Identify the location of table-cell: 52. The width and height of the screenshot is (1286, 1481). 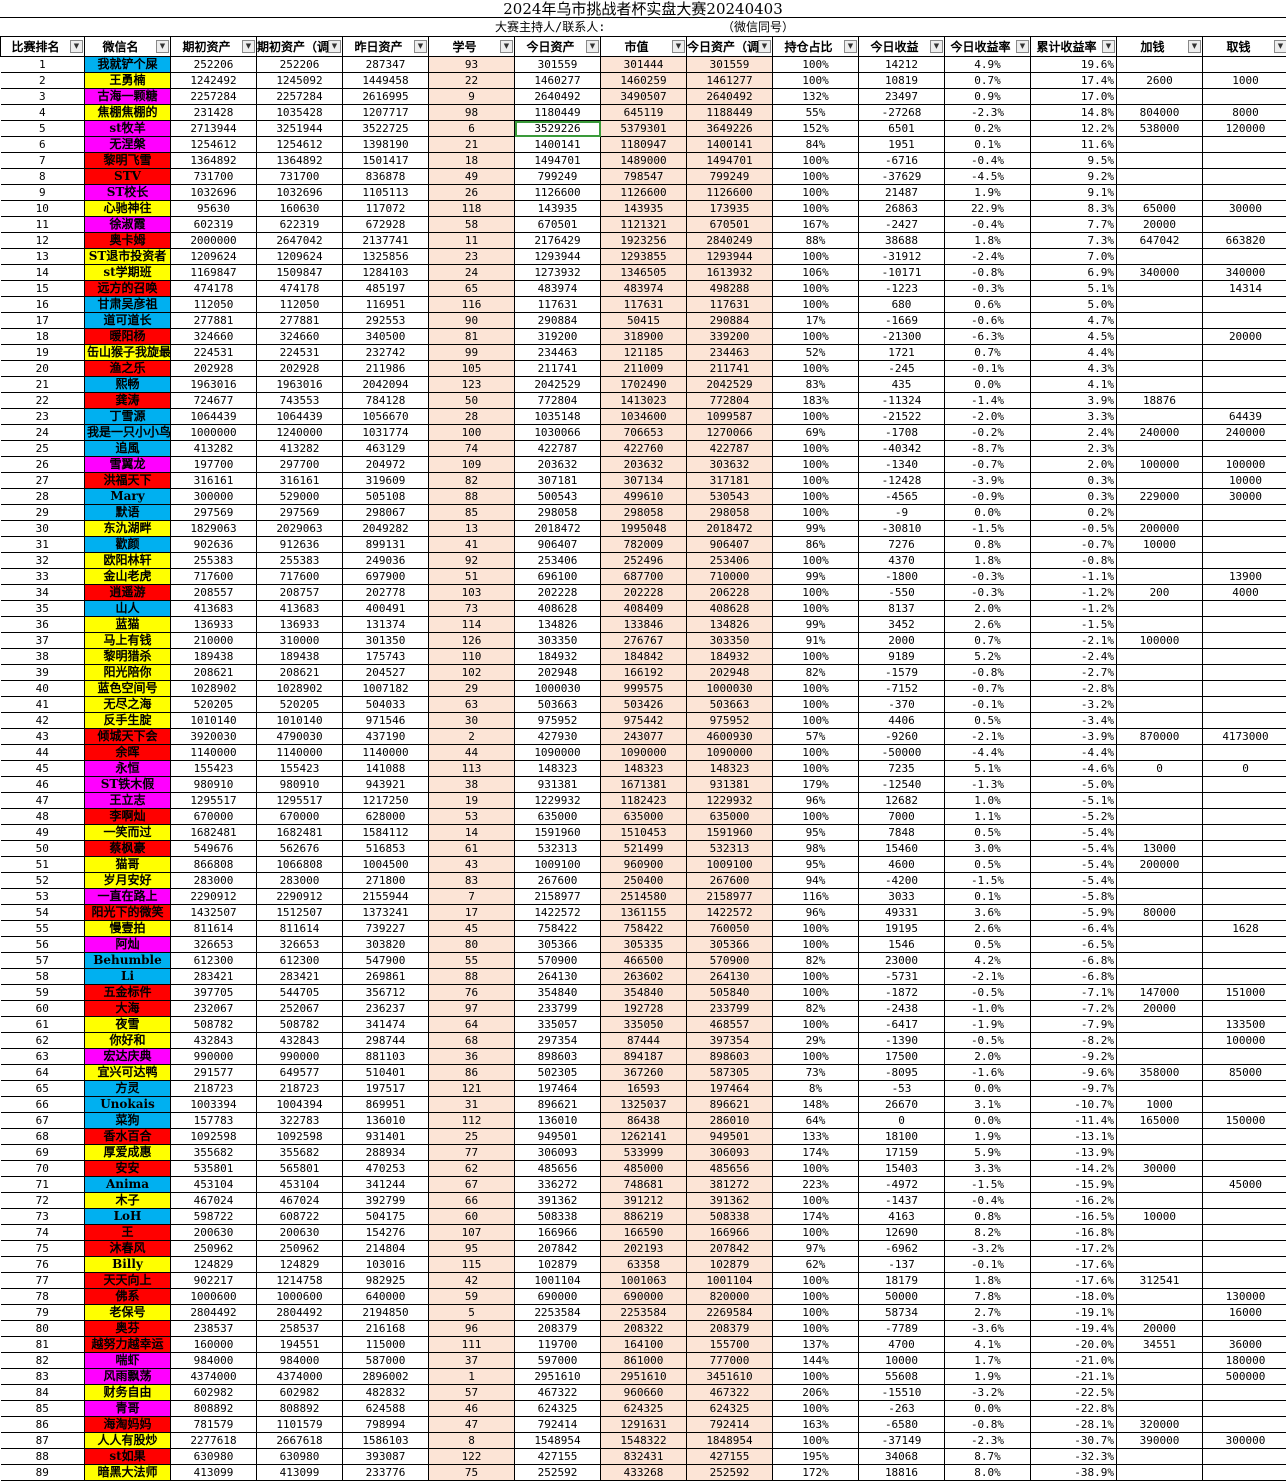
(43, 881).